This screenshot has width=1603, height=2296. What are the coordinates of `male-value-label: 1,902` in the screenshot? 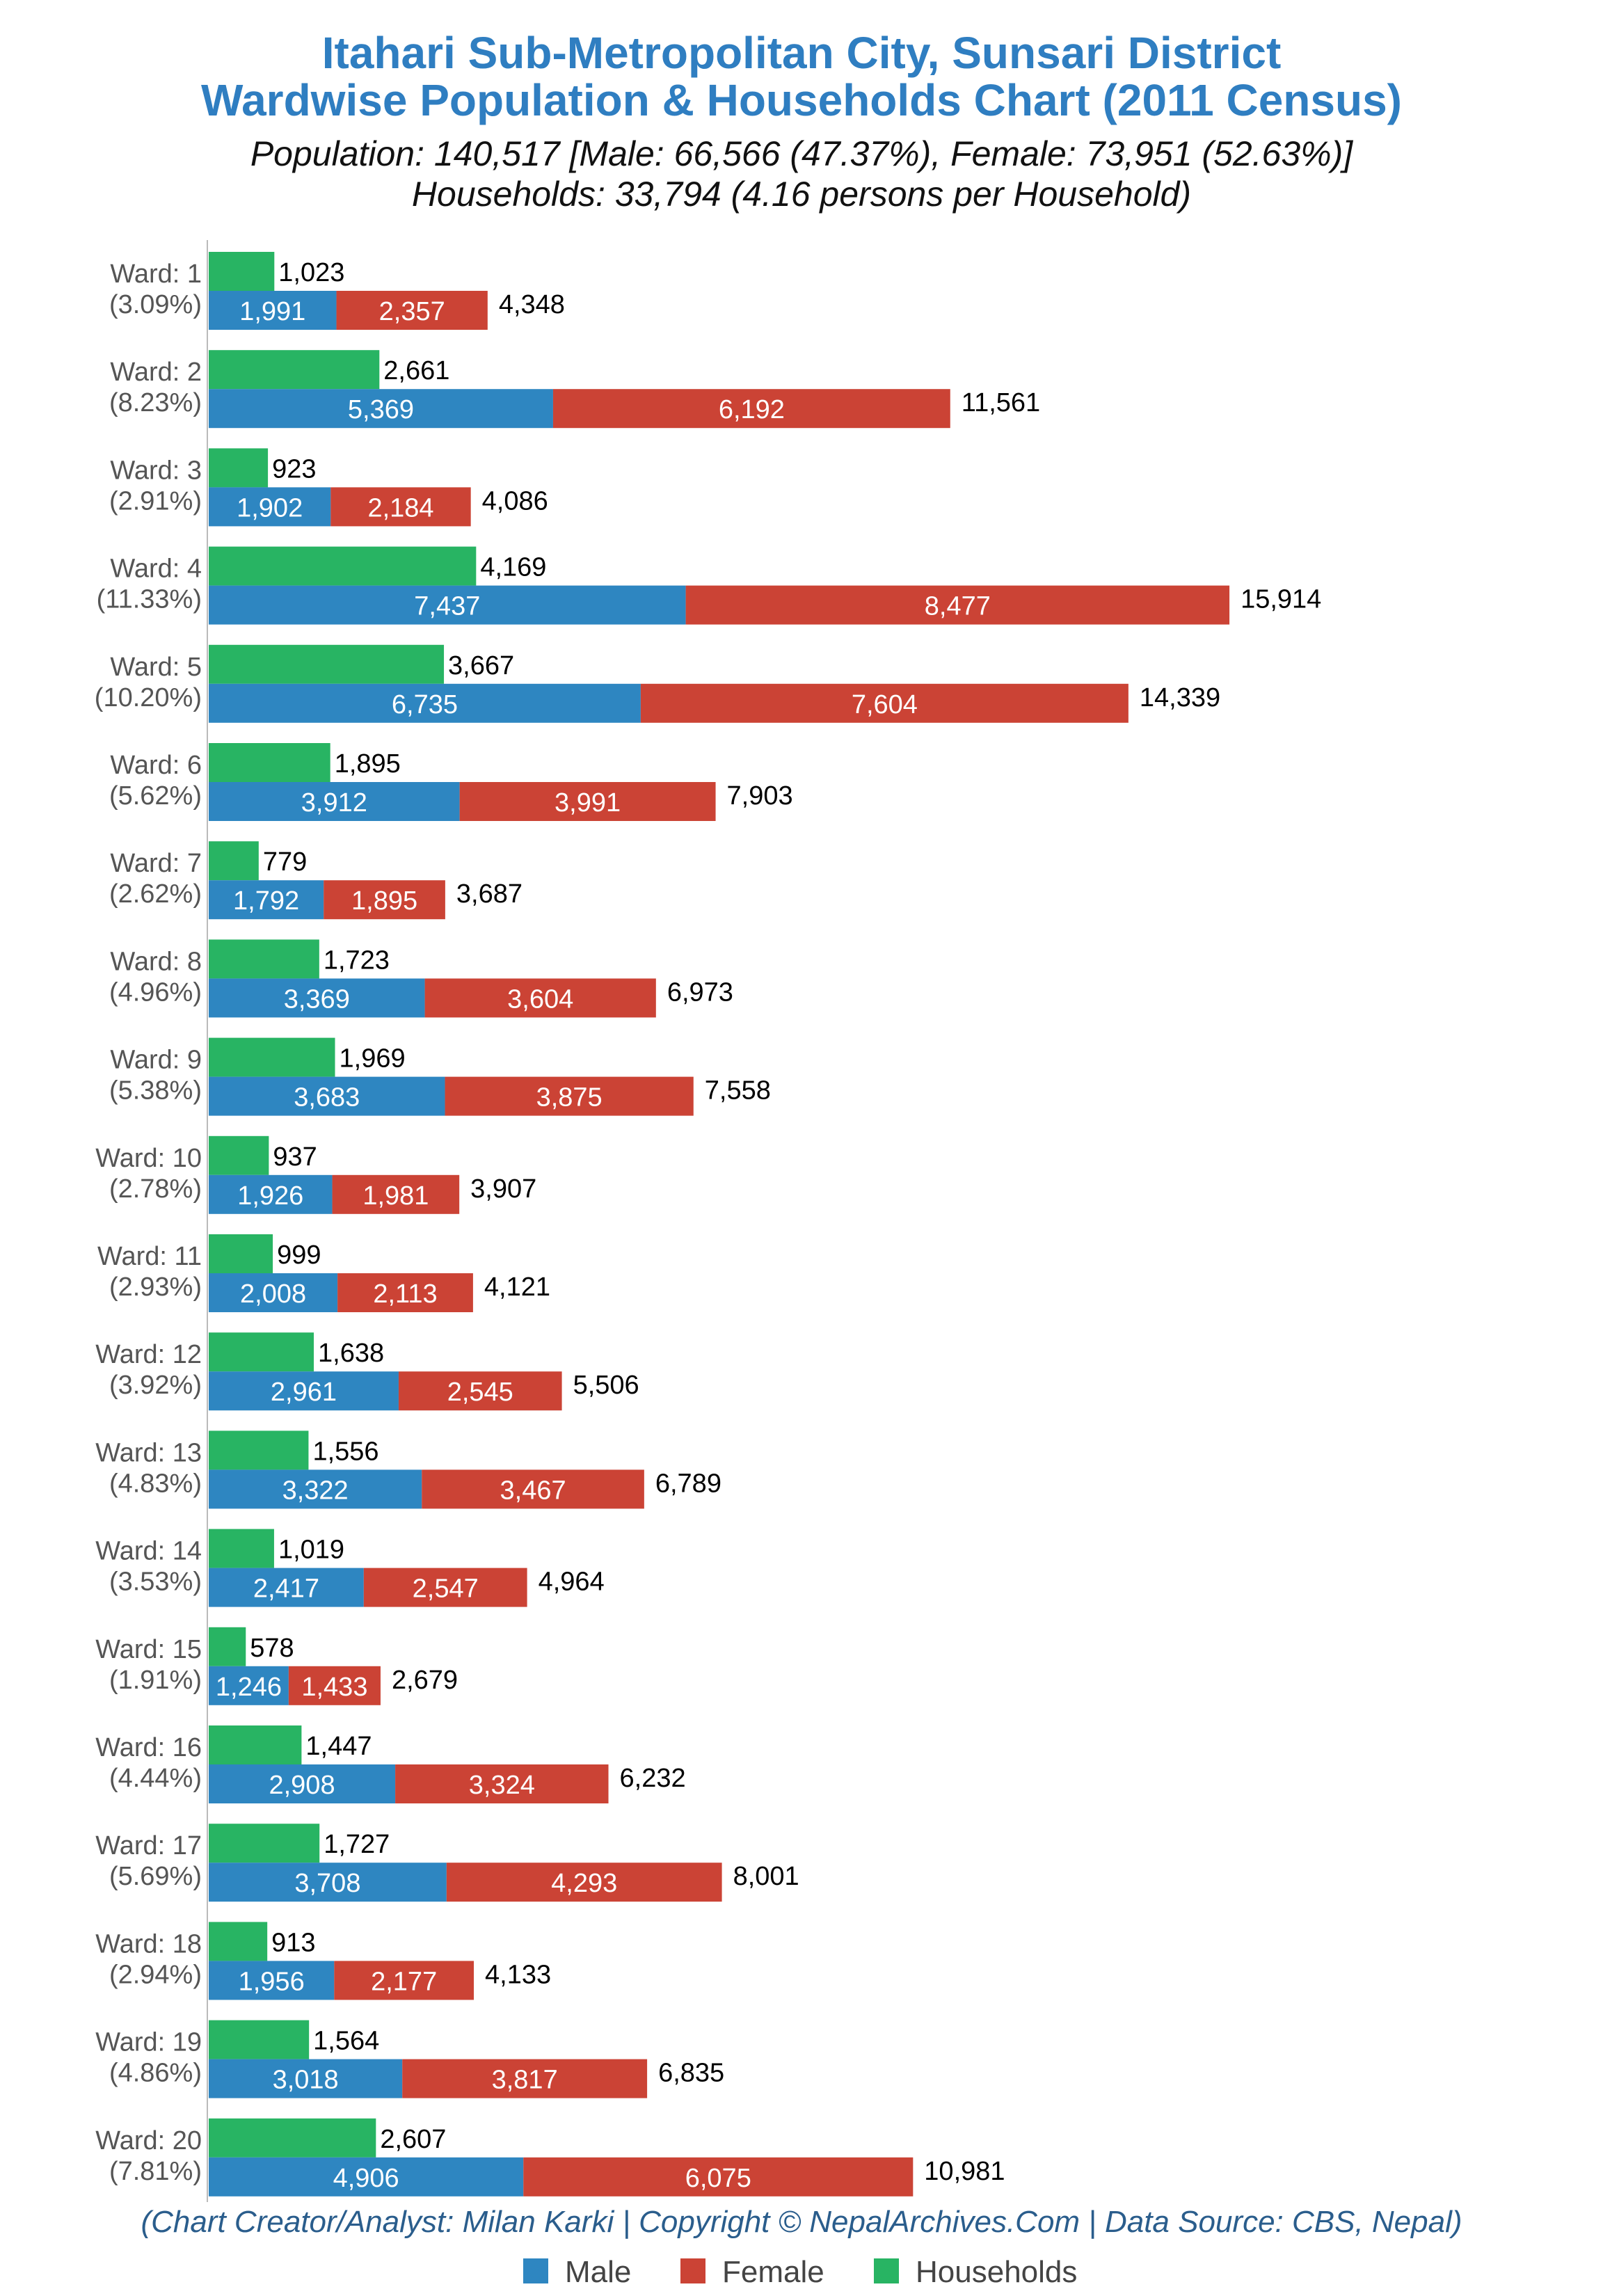 It's located at (270, 508).